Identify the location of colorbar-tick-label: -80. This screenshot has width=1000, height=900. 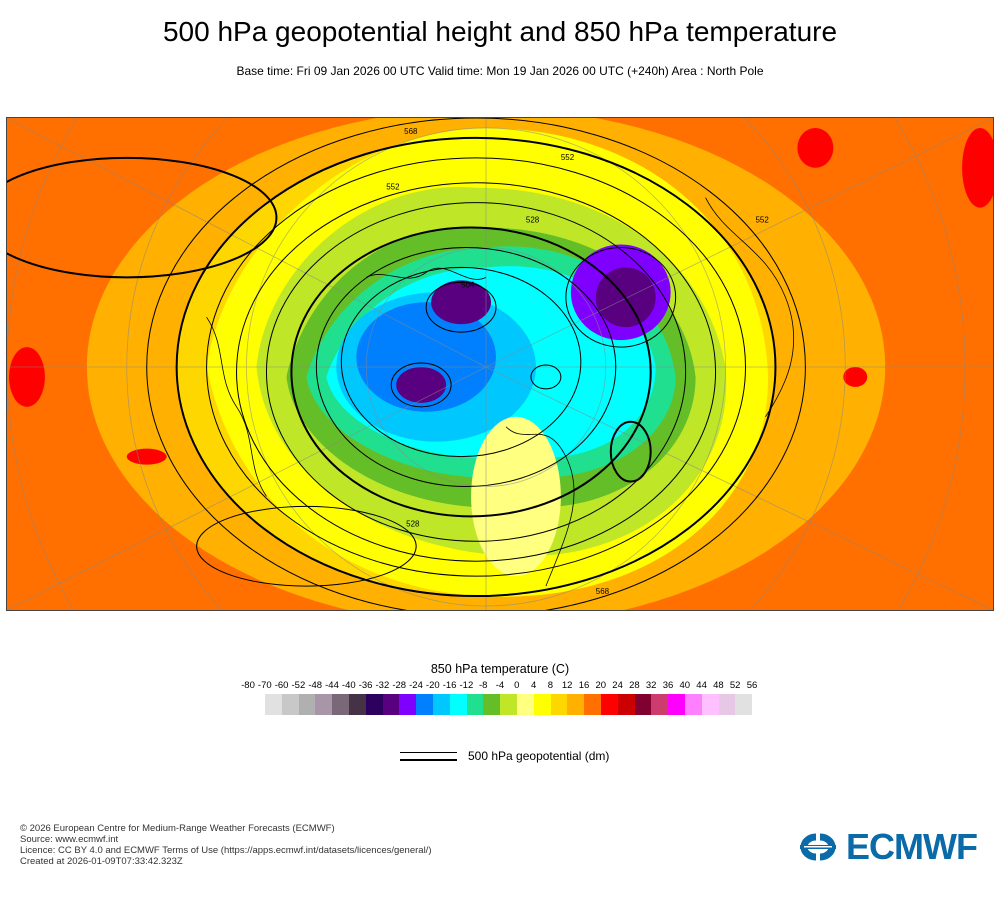
(248, 685).